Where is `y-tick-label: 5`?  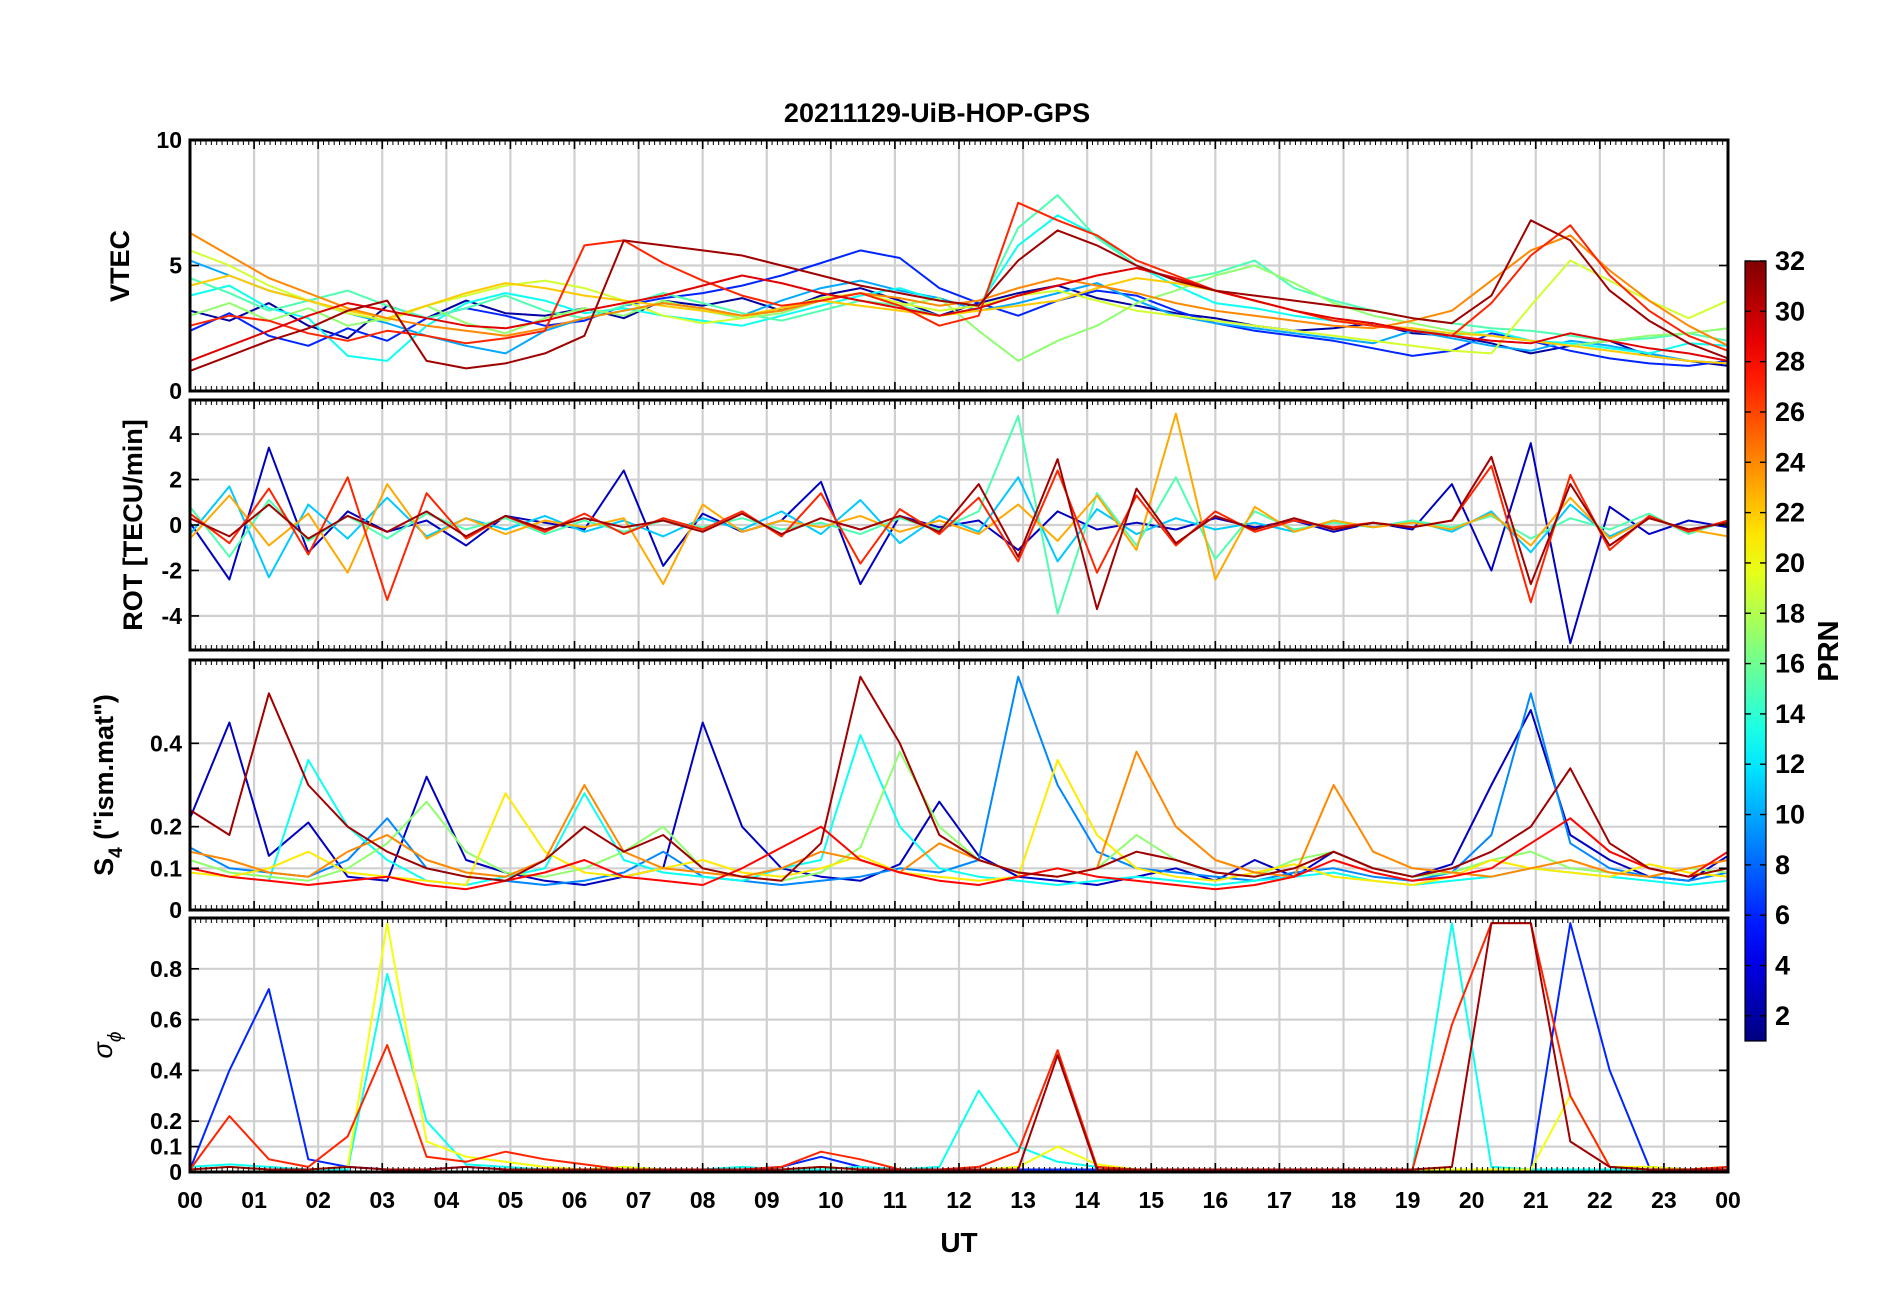
y-tick-label: 5 is located at coordinates (175, 266).